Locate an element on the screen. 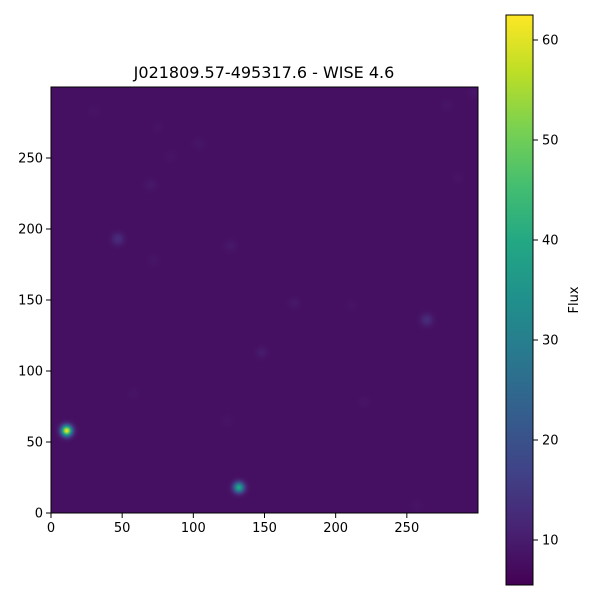 The image size is (600, 600). colorbar-gradient is located at coordinates (519, 300).